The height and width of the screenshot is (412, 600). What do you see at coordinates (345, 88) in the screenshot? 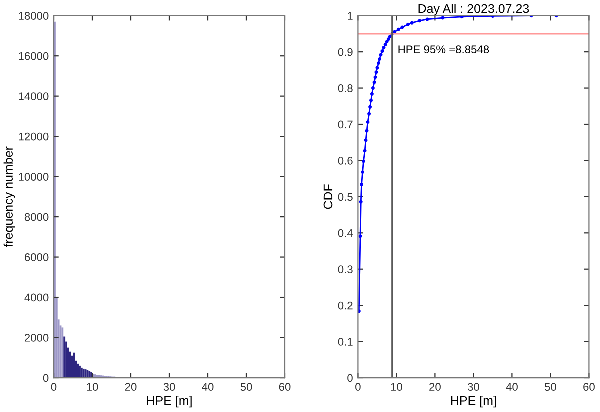
I see `y-tick-label: 0.8` at bounding box center [345, 88].